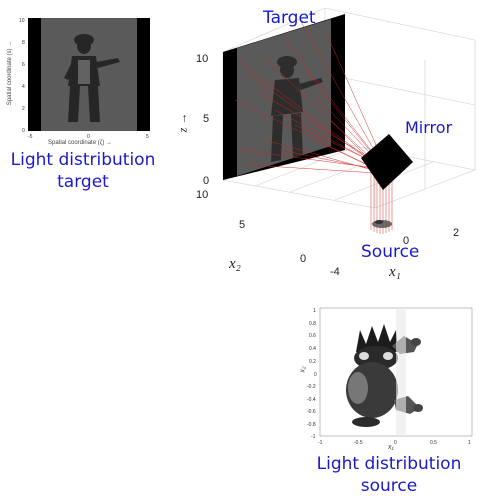  I want to click on source-y-tick: 0, so click(315, 375).